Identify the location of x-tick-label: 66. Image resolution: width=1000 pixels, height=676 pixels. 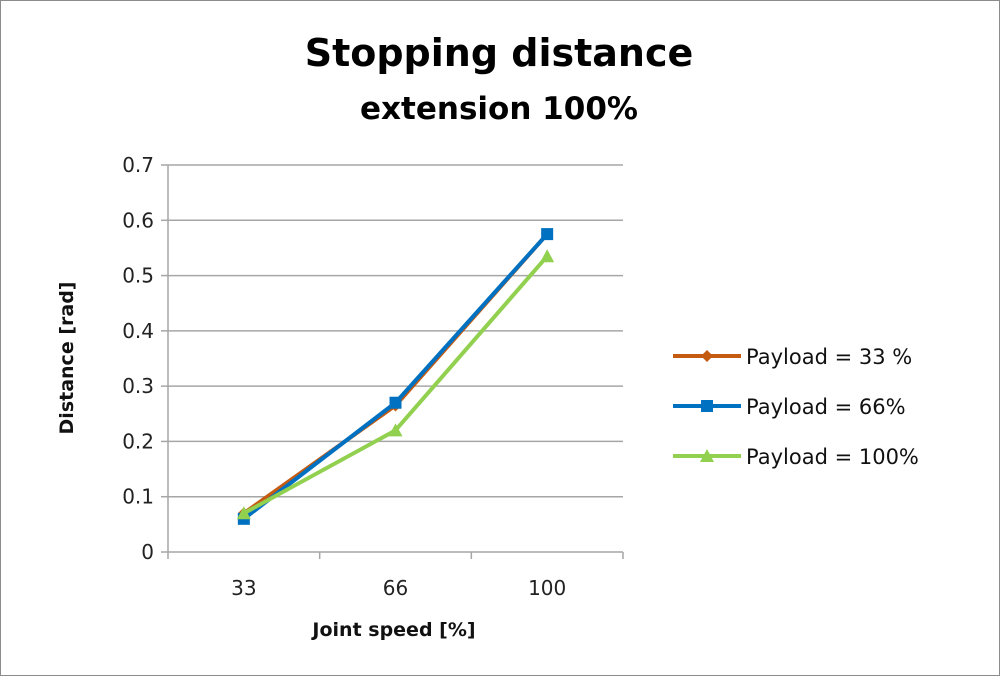
(395, 588).